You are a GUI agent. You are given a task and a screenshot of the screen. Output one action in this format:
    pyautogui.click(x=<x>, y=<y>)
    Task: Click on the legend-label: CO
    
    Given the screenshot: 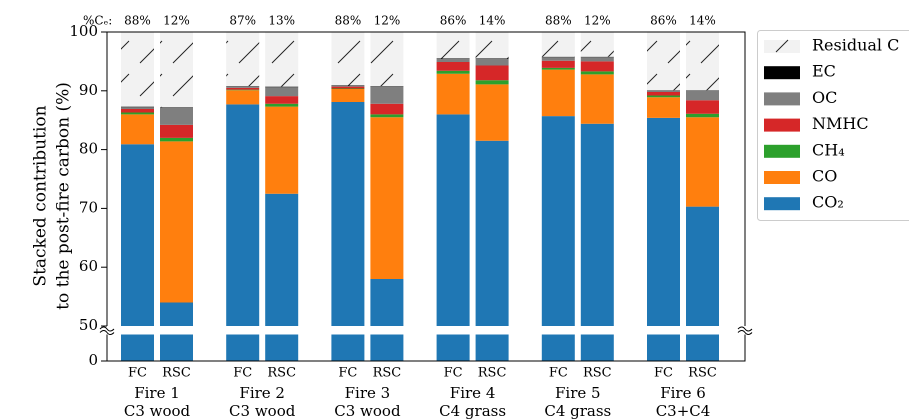 What is the action you would take?
    pyautogui.click(x=824, y=176)
    